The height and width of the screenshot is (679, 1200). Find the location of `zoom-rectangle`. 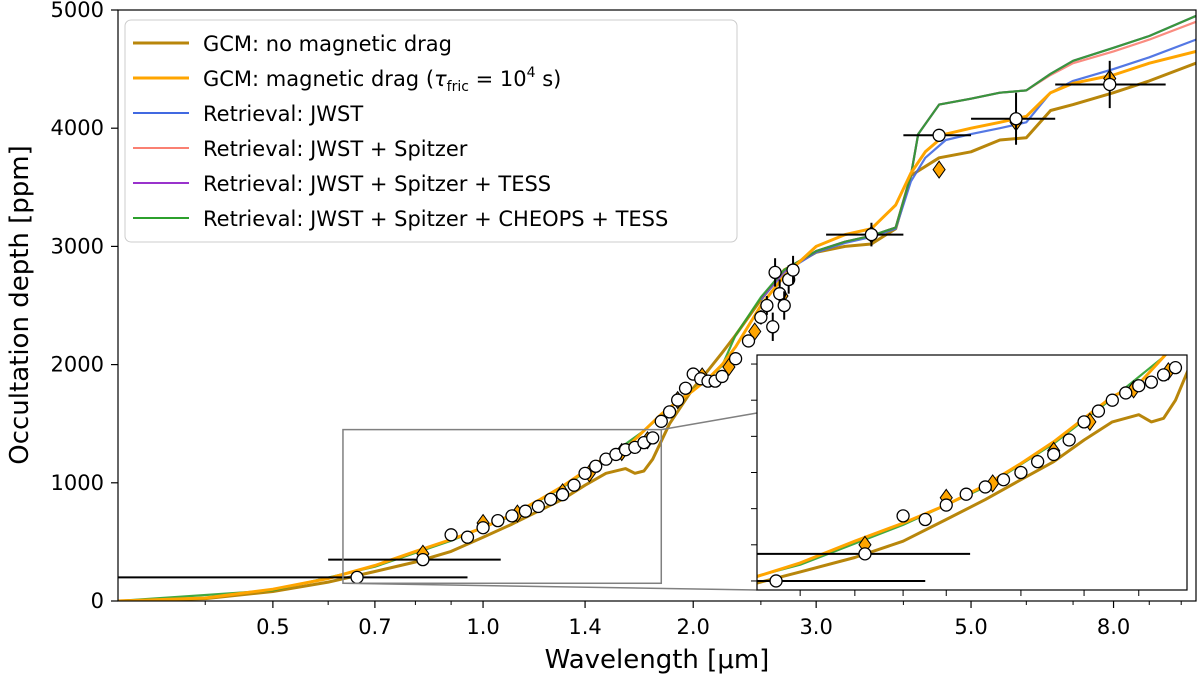

zoom-rectangle is located at coordinates (502, 506).